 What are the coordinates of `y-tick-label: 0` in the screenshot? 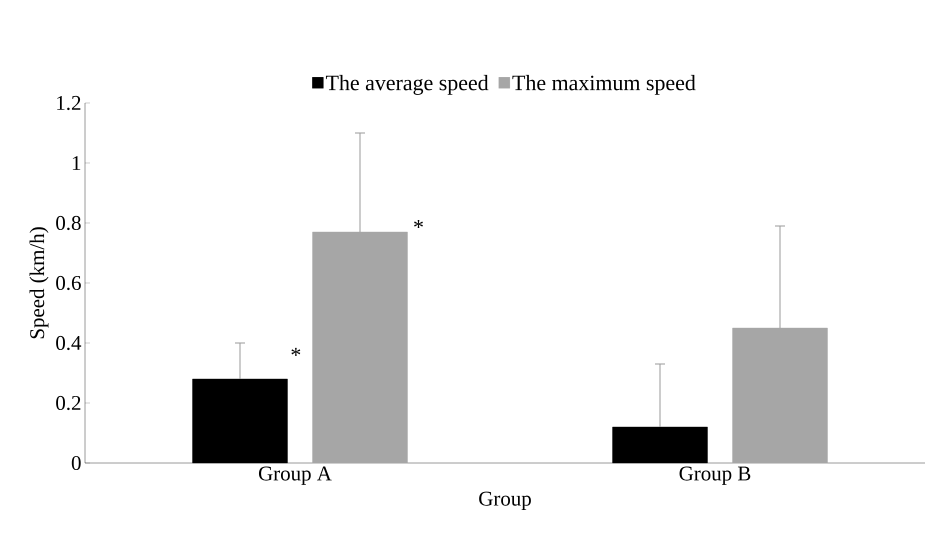 It's located at (76, 463).